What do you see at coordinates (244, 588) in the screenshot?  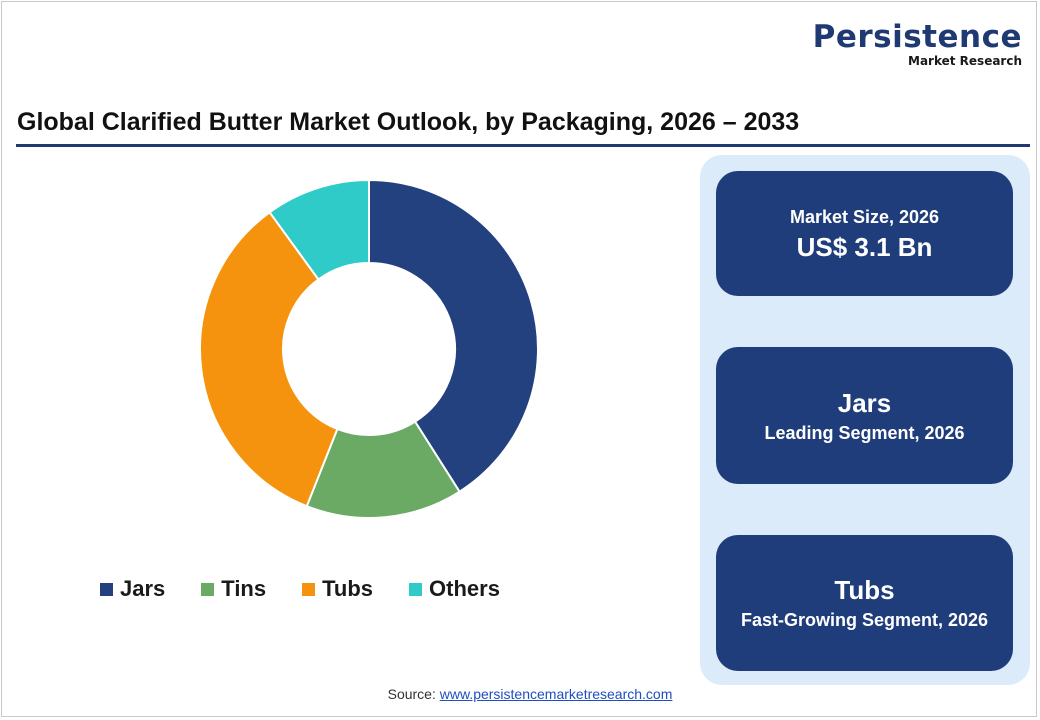 I see `legend-label: Tins` at bounding box center [244, 588].